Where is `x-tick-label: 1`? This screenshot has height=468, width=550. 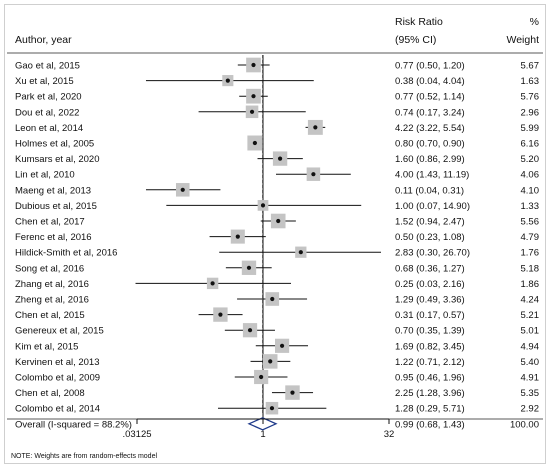 x-tick-label: 1 is located at coordinates (262, 434).